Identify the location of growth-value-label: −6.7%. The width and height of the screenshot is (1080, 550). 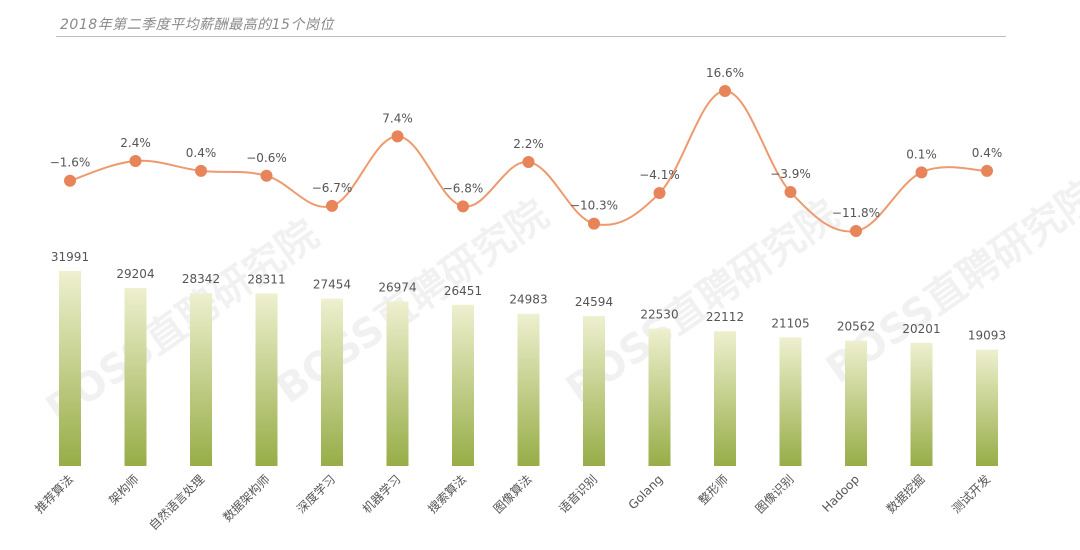
(332, 188).